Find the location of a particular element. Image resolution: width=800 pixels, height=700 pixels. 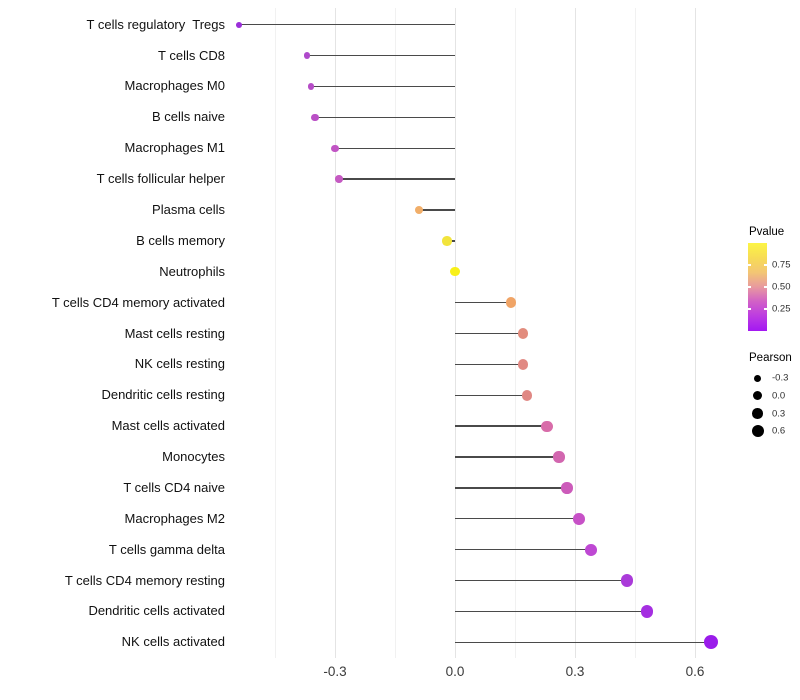

colorbar-tick-label: 0.50 is located at coordinates (781, 287).